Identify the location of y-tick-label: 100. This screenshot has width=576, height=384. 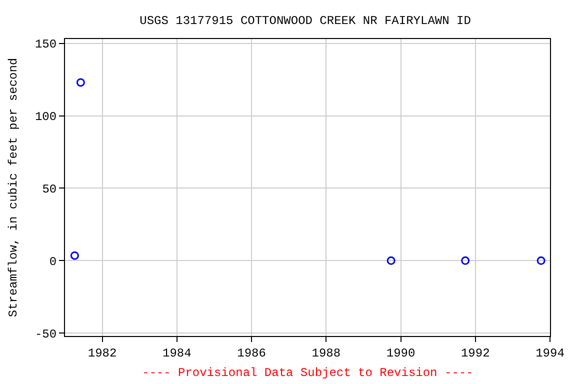
(45, 117).